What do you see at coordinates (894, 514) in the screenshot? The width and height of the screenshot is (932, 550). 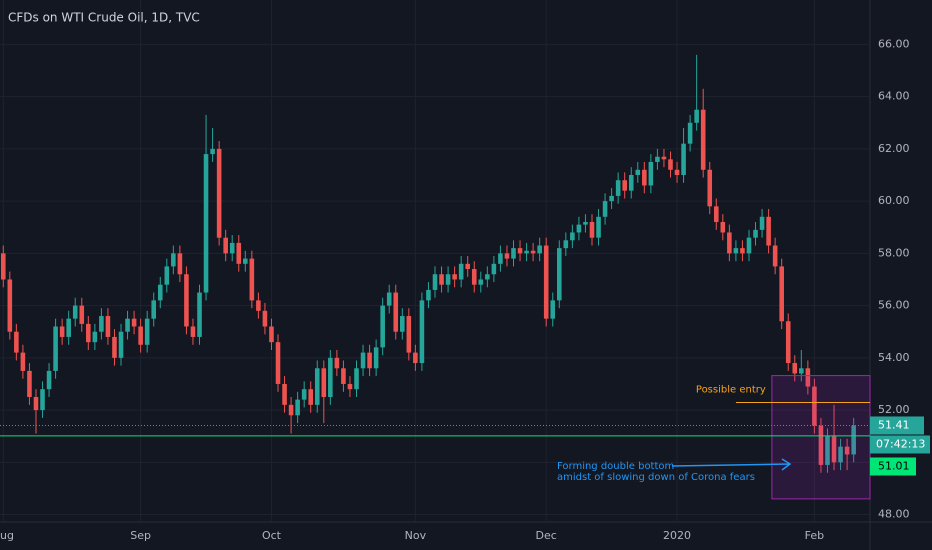 I see `y-tick-label: 48.00` at bounding box center [894, 514].